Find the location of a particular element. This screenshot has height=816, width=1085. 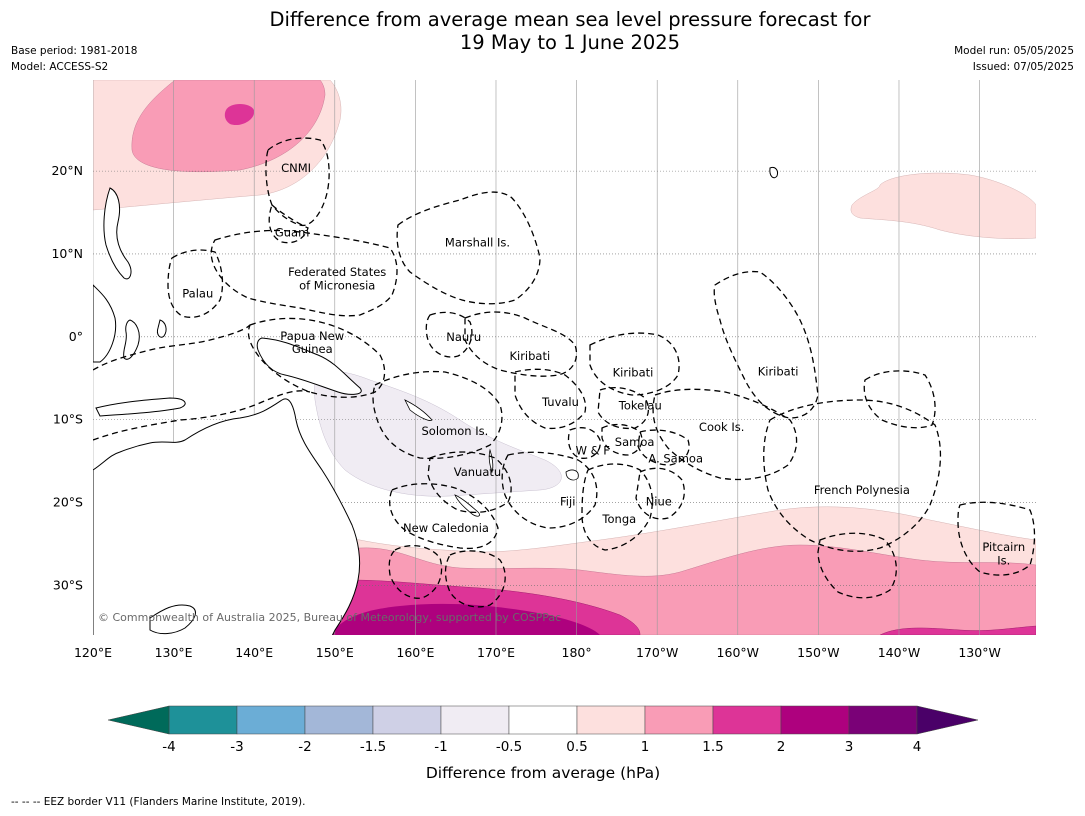

lat-tick-label: 10°S is located at coordinates (68, 419).